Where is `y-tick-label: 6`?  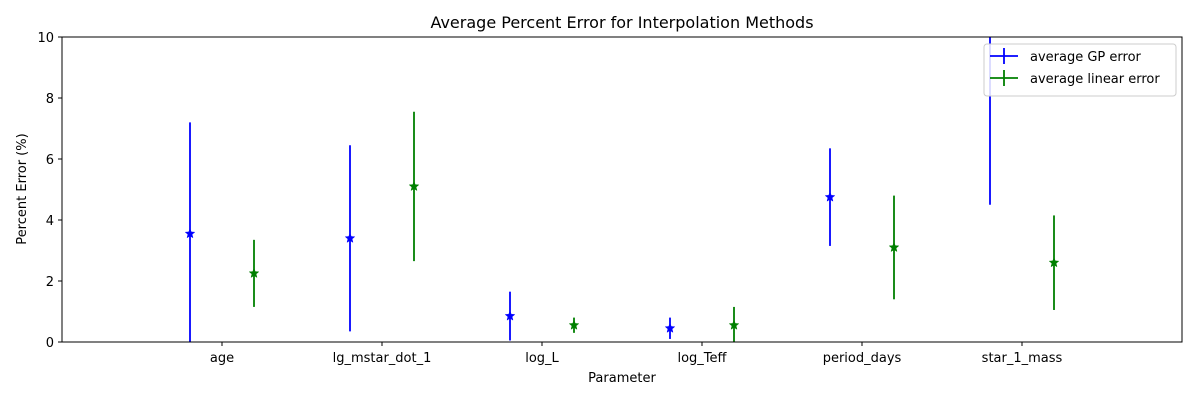
y-tick-label: 6 is located at coordinates (50, 160).